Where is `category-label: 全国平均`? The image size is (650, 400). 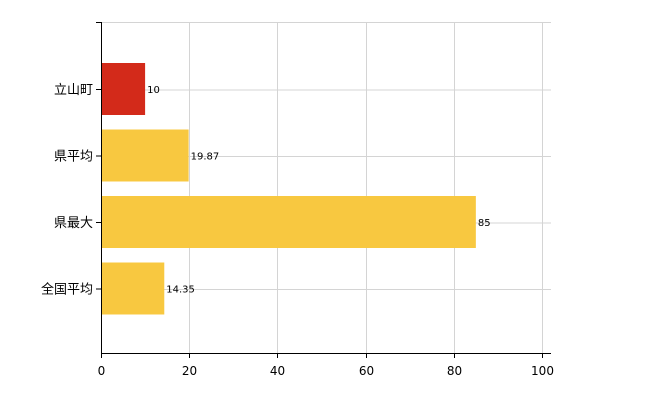 category-label: 全国平均 is located at coordinates (67, 290).